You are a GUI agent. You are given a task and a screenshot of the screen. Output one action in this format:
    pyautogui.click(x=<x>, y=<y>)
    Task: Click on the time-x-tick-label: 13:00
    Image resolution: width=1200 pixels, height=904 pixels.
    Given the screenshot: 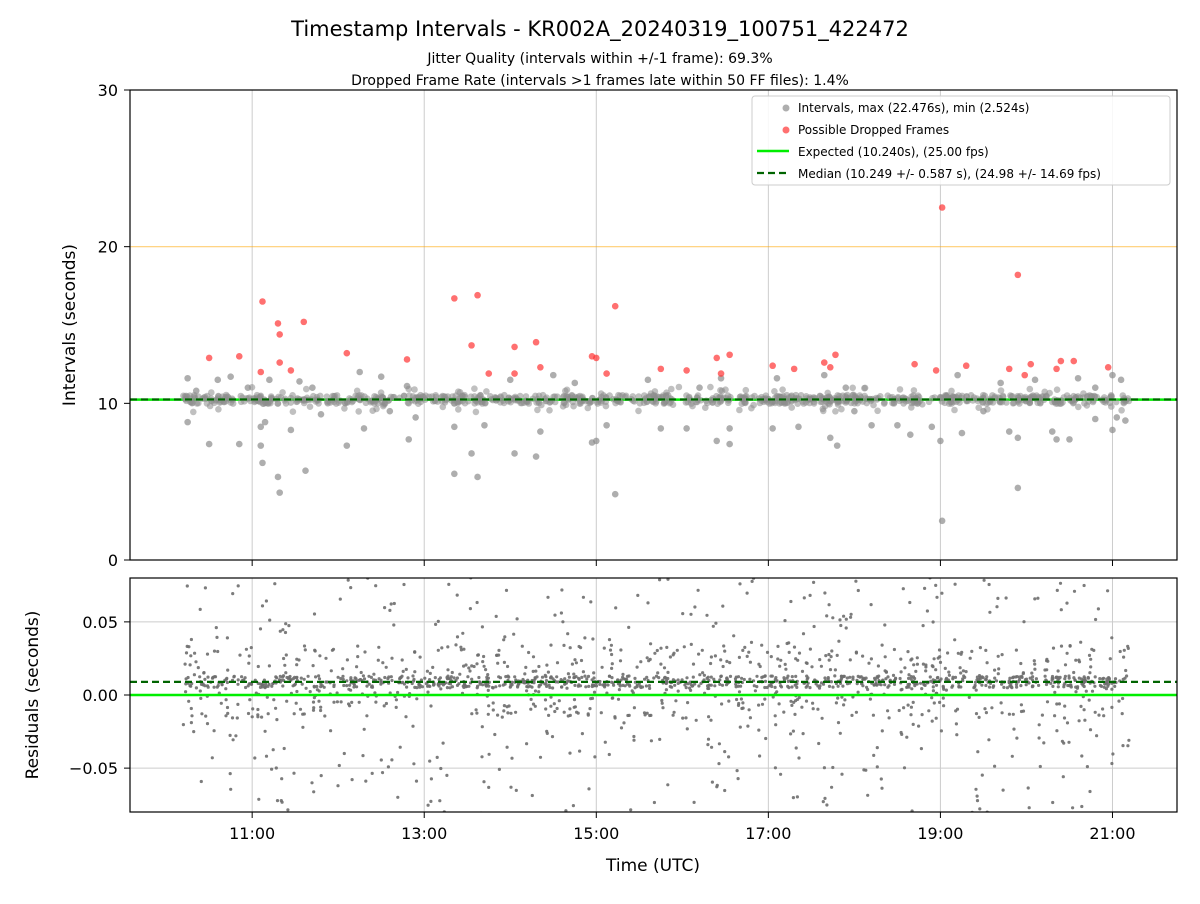 What is the action you would take?
    pyautogui.click(x=424, y=833)
    